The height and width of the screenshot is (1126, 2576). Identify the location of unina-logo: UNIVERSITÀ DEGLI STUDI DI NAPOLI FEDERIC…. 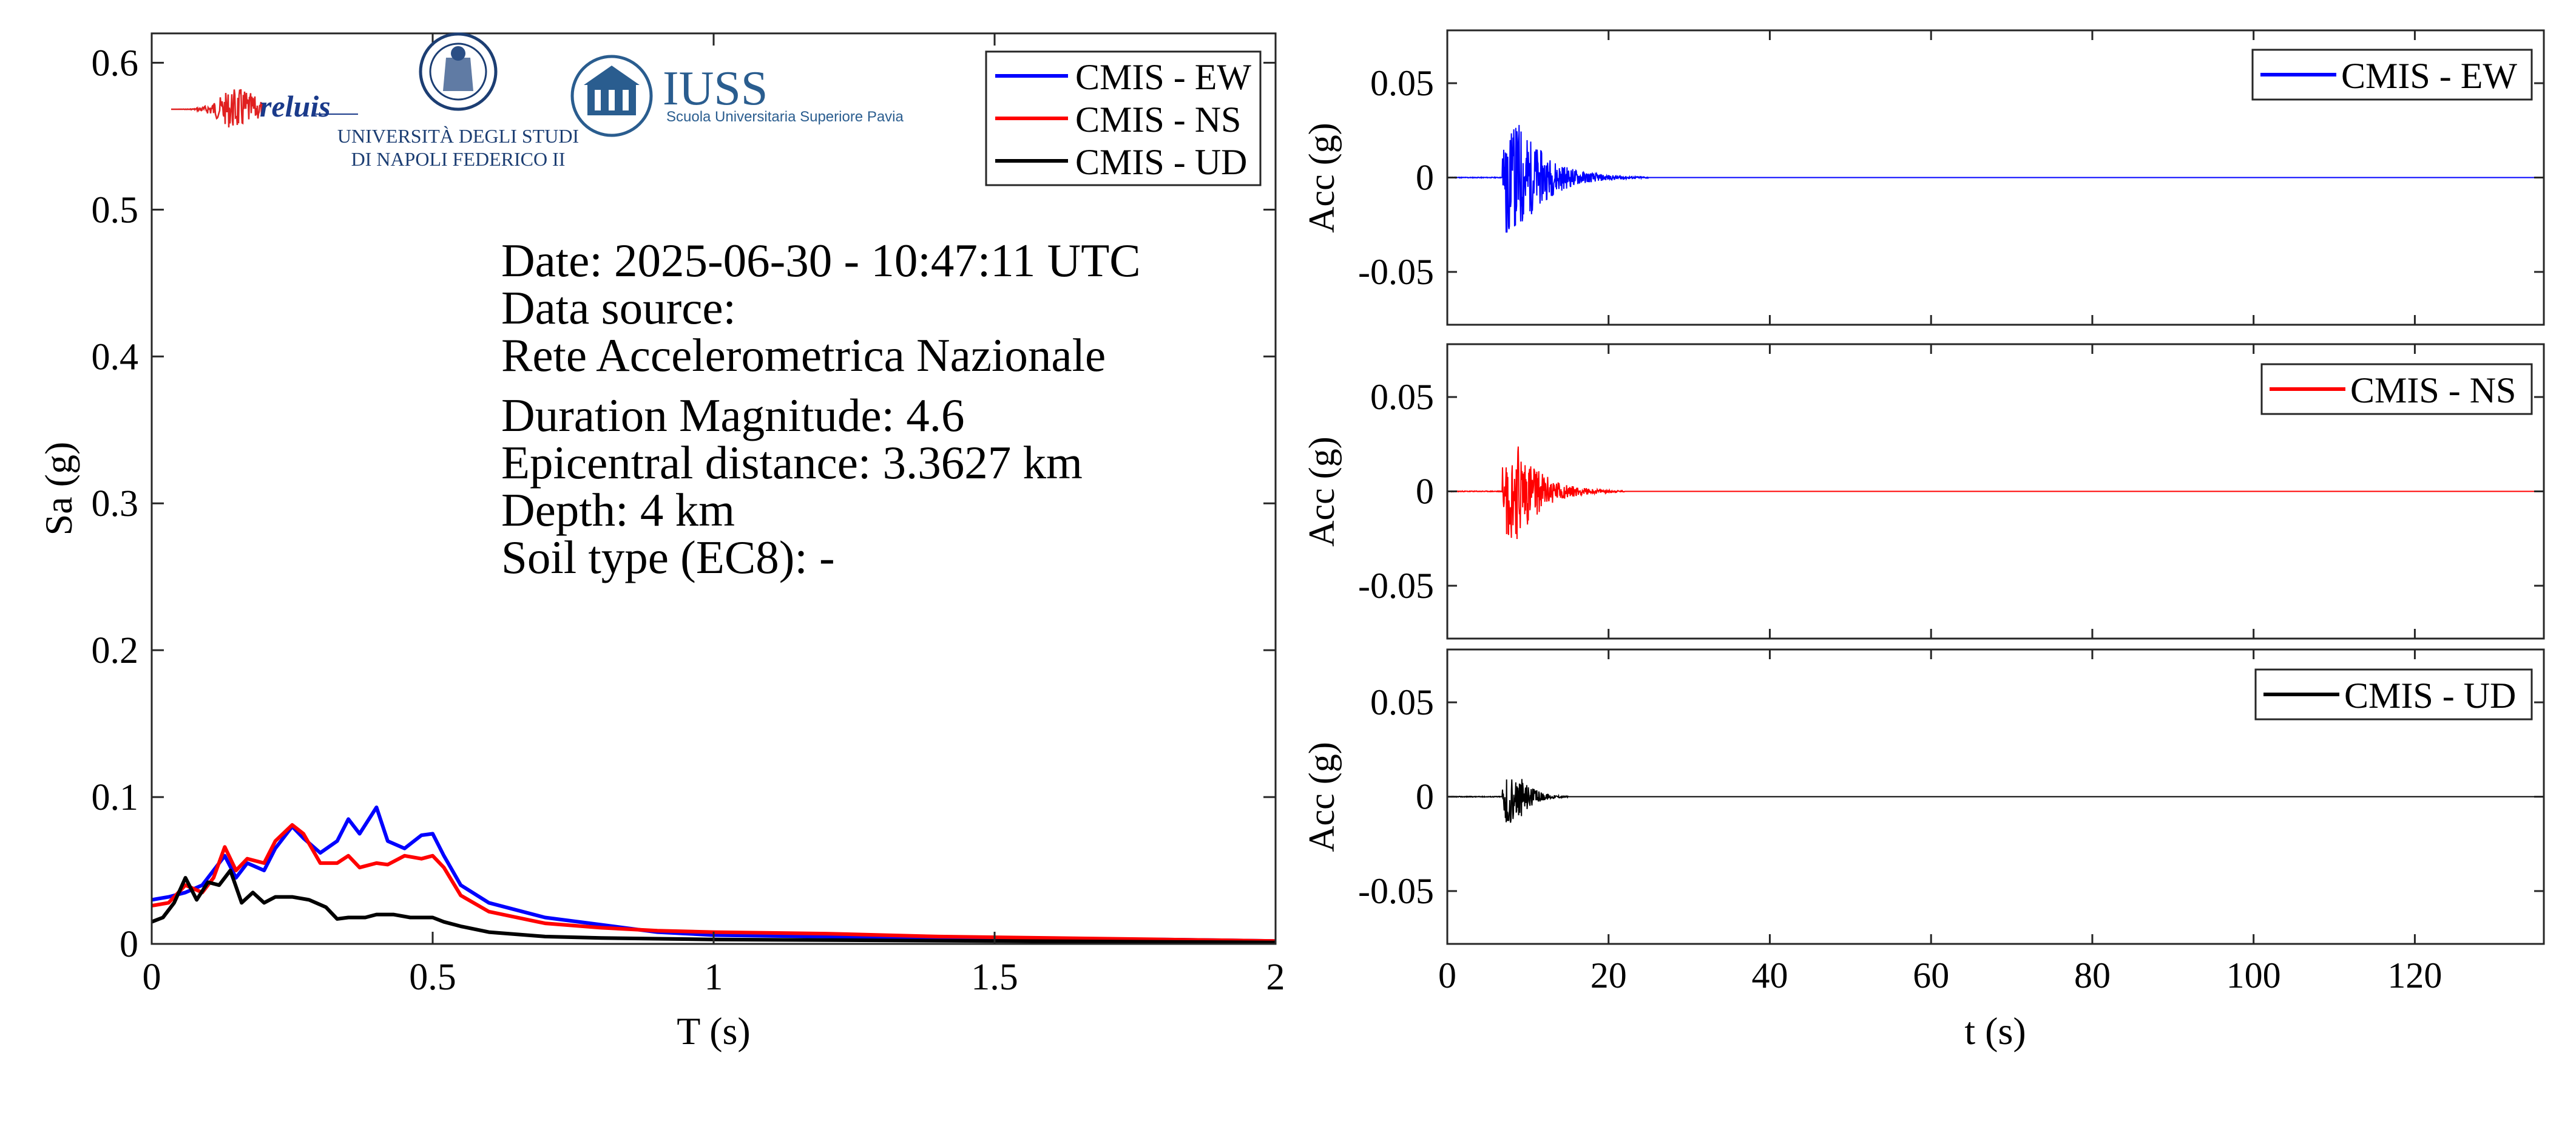
(458, 101).